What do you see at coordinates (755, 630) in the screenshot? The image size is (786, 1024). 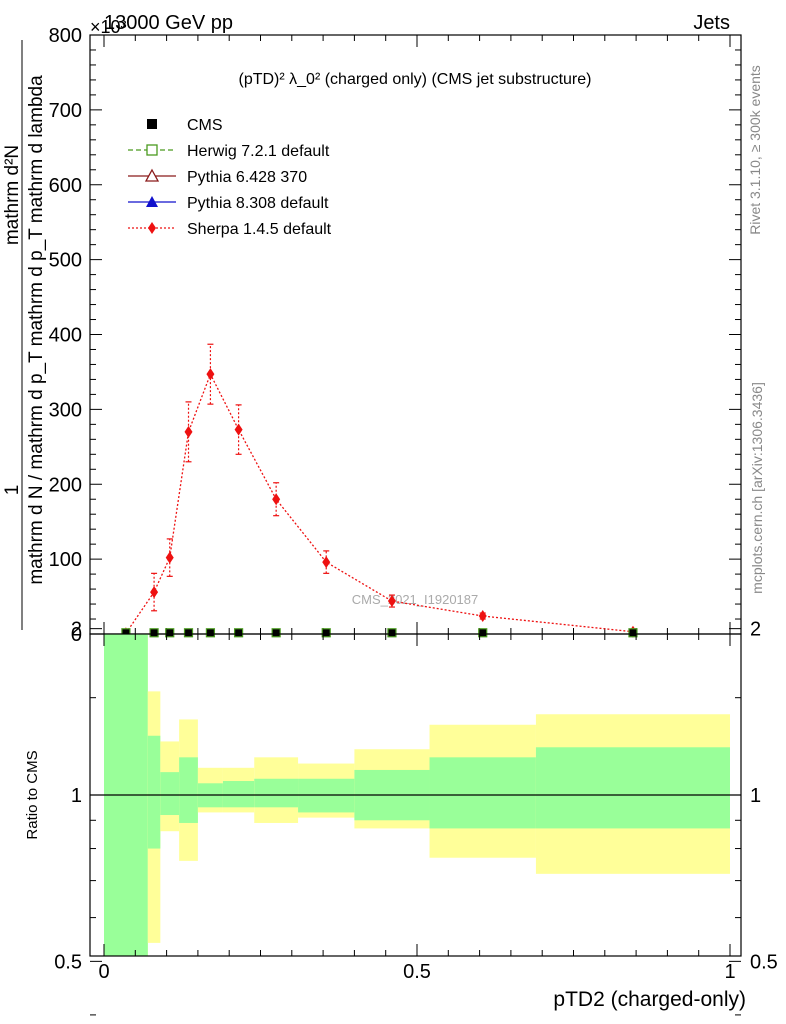 I see `ratio-y-tick-label-right: 2` at bounding box center [755, 630].